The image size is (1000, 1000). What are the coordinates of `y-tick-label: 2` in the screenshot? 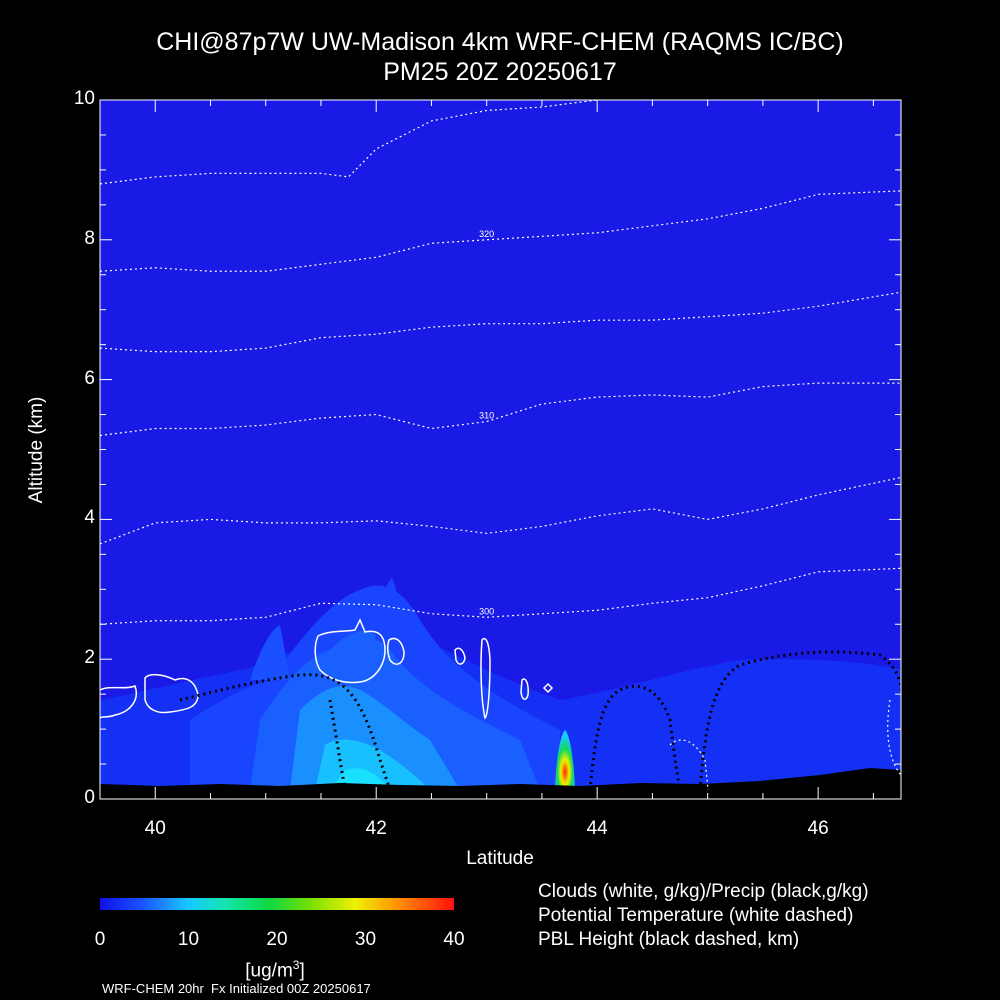 It's located at (89, 658).